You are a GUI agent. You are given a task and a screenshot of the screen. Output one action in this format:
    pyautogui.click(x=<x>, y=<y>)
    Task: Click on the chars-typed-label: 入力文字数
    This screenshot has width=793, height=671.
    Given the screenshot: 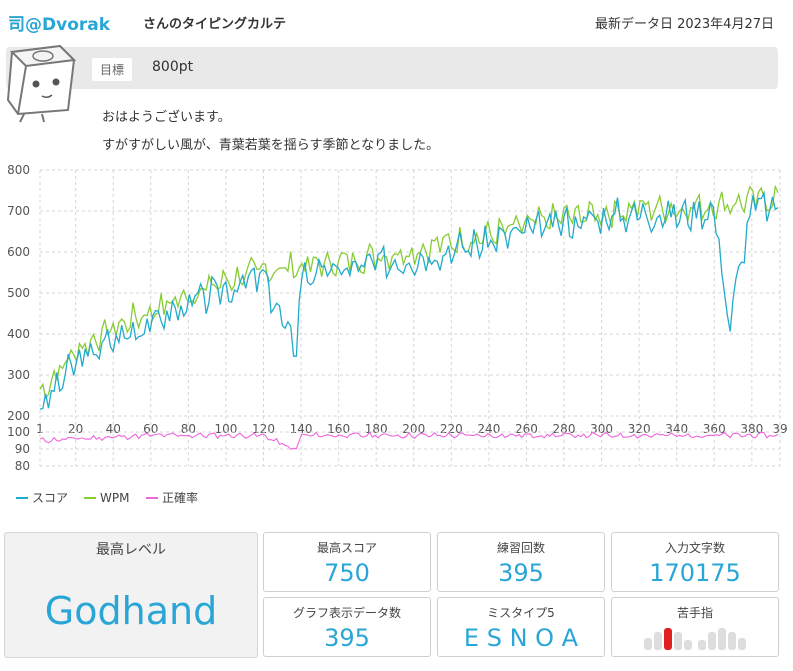 What is the action you would take?
    pyautogui.click(x=694, y=548)
    